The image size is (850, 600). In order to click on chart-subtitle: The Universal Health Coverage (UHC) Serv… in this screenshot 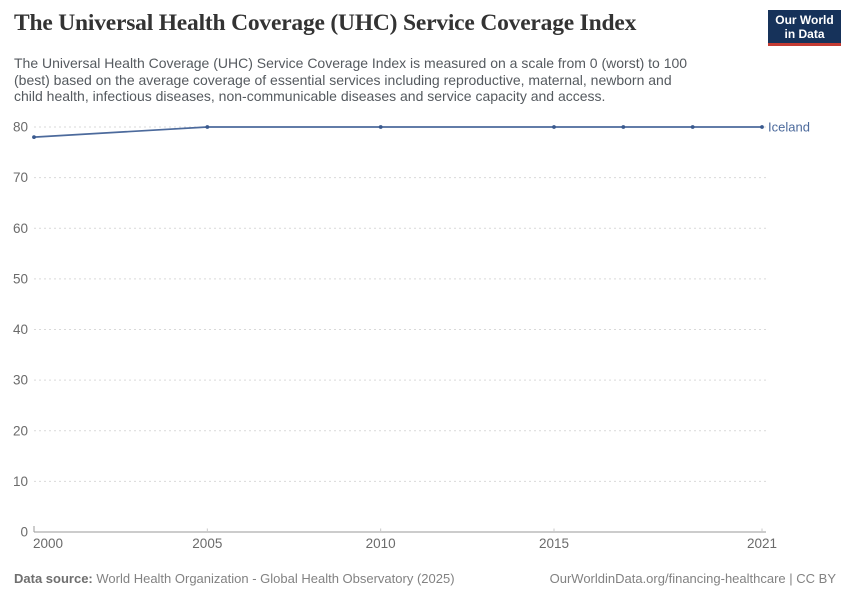, I will do `click(351, 79)`.